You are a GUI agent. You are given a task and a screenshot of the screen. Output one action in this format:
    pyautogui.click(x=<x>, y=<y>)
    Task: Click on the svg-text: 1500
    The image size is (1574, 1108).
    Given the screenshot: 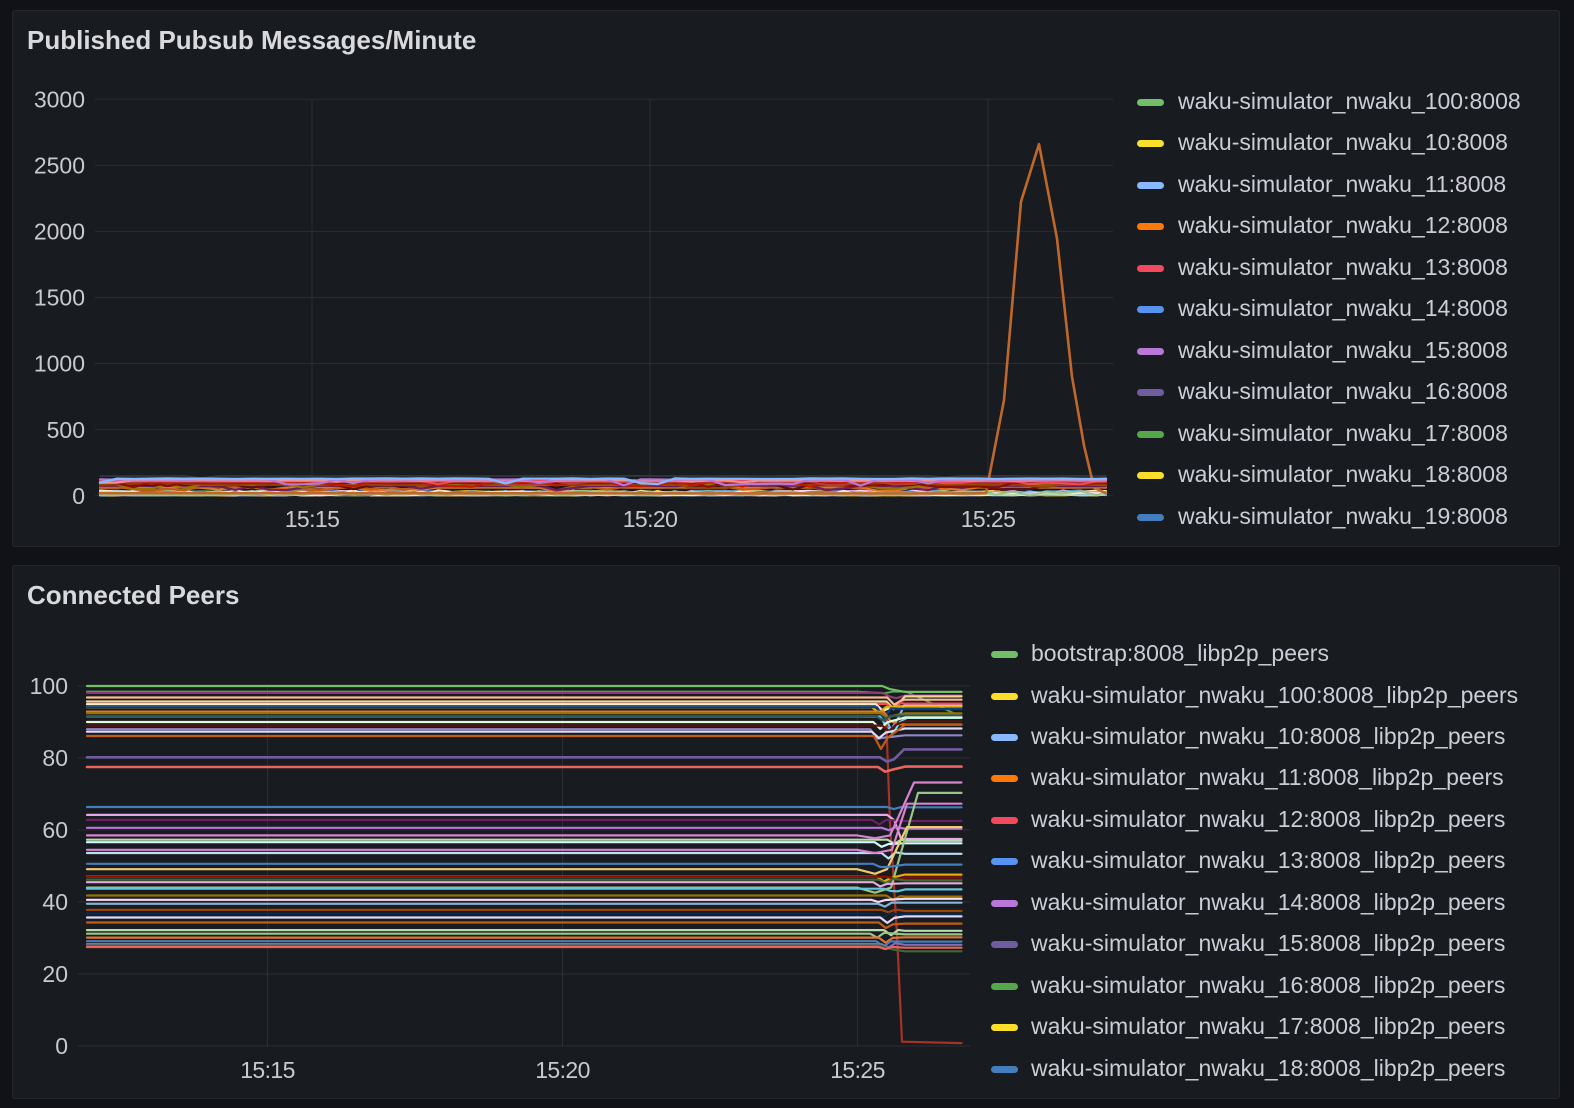 What is the action you would take?
    pyautogui.click(x=59, y=298)
    